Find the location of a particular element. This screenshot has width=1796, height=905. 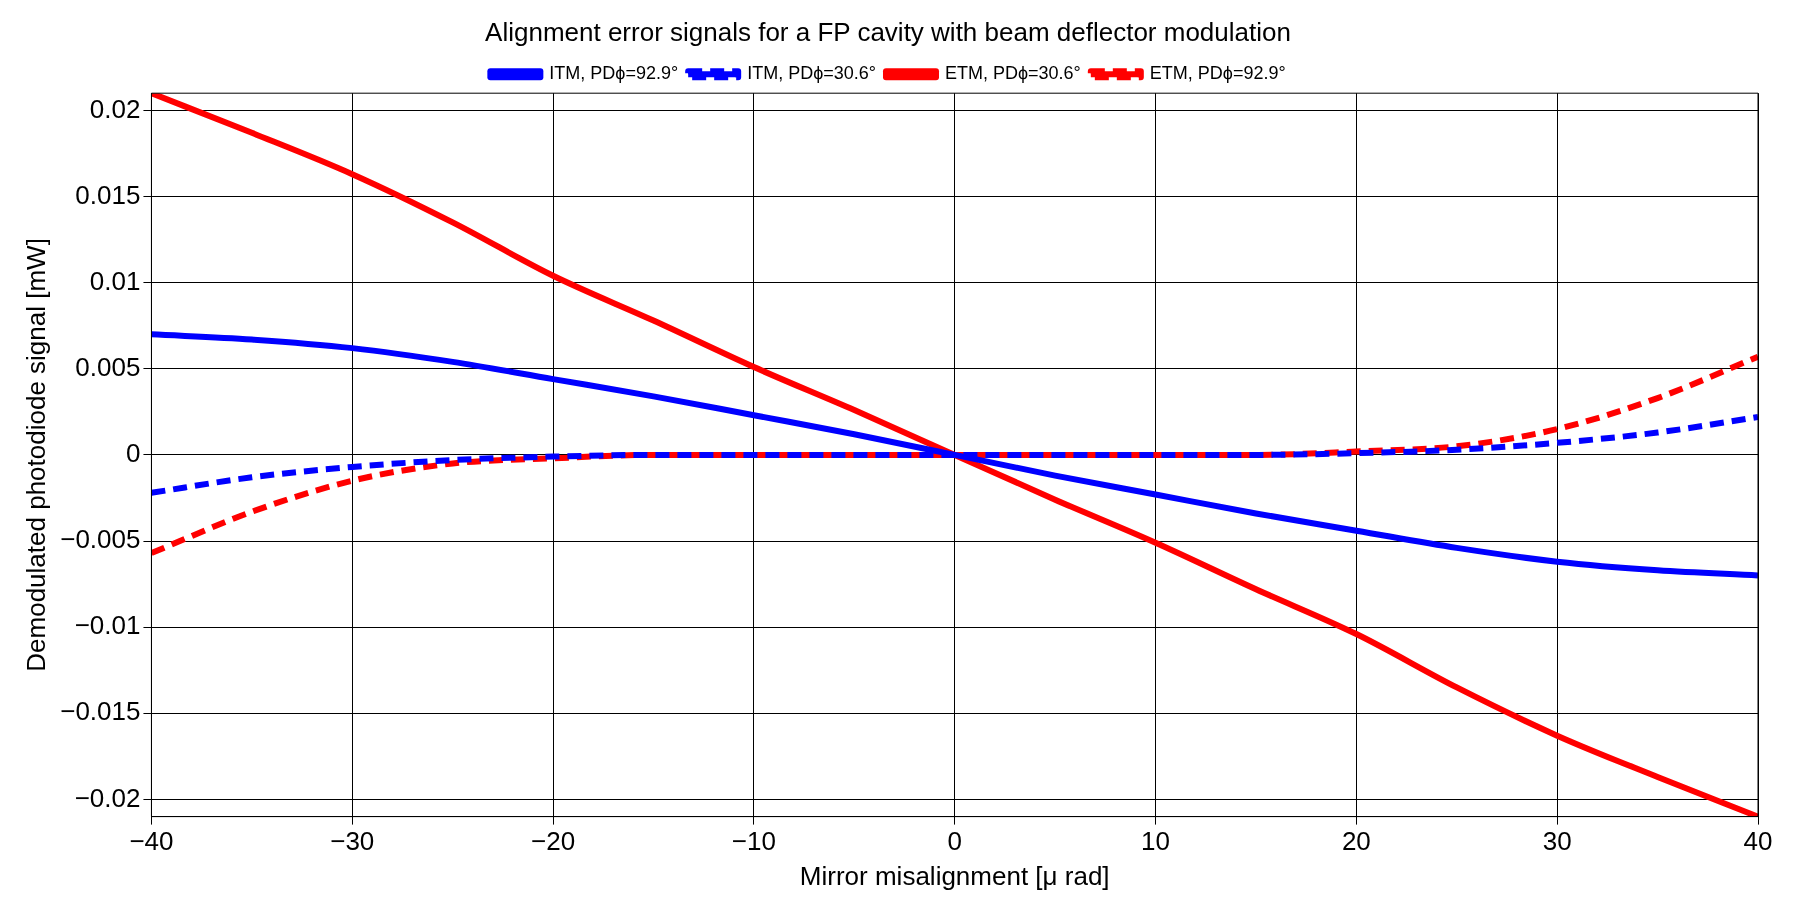

y-tick-label: 0.01 is located at coordinates (115, 280).